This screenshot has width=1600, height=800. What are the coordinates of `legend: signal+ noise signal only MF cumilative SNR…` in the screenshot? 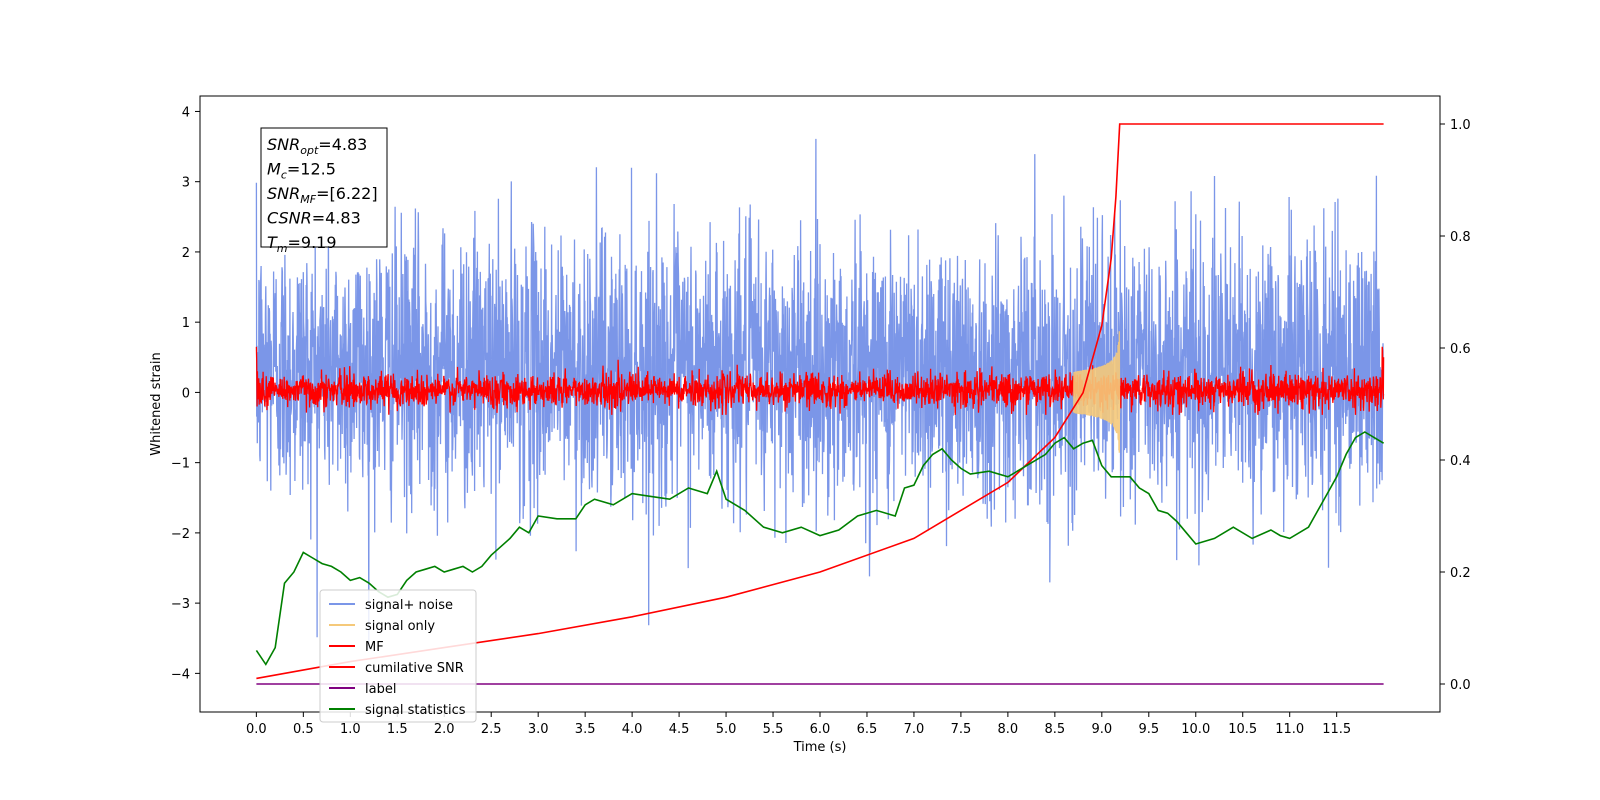 It's located at (398, 656).